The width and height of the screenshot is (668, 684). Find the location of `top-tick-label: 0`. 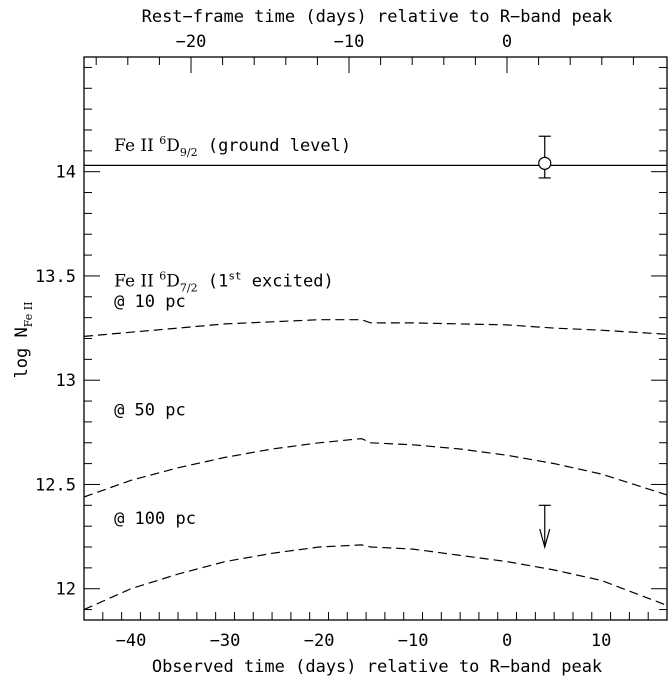

top-tick-label: 0 is located at coordinates (507, 42).